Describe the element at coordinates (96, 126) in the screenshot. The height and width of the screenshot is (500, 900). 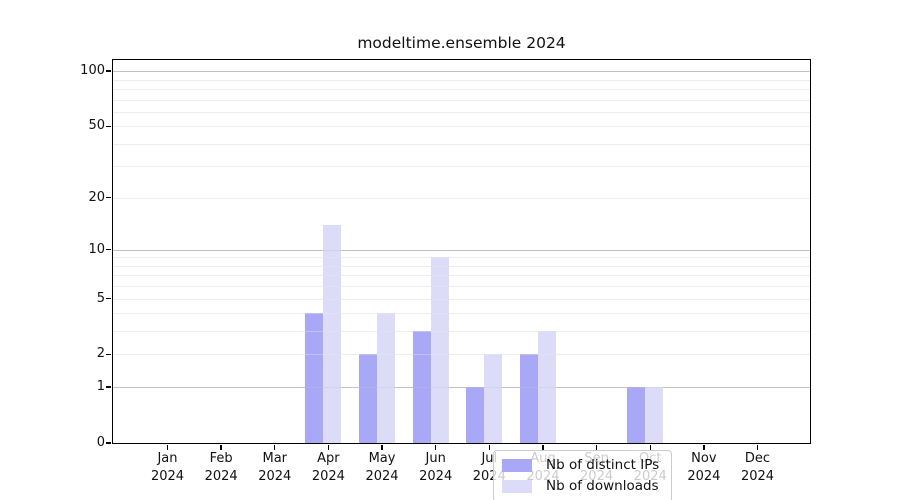
I see `y-tick-label-50: 50` at that location.